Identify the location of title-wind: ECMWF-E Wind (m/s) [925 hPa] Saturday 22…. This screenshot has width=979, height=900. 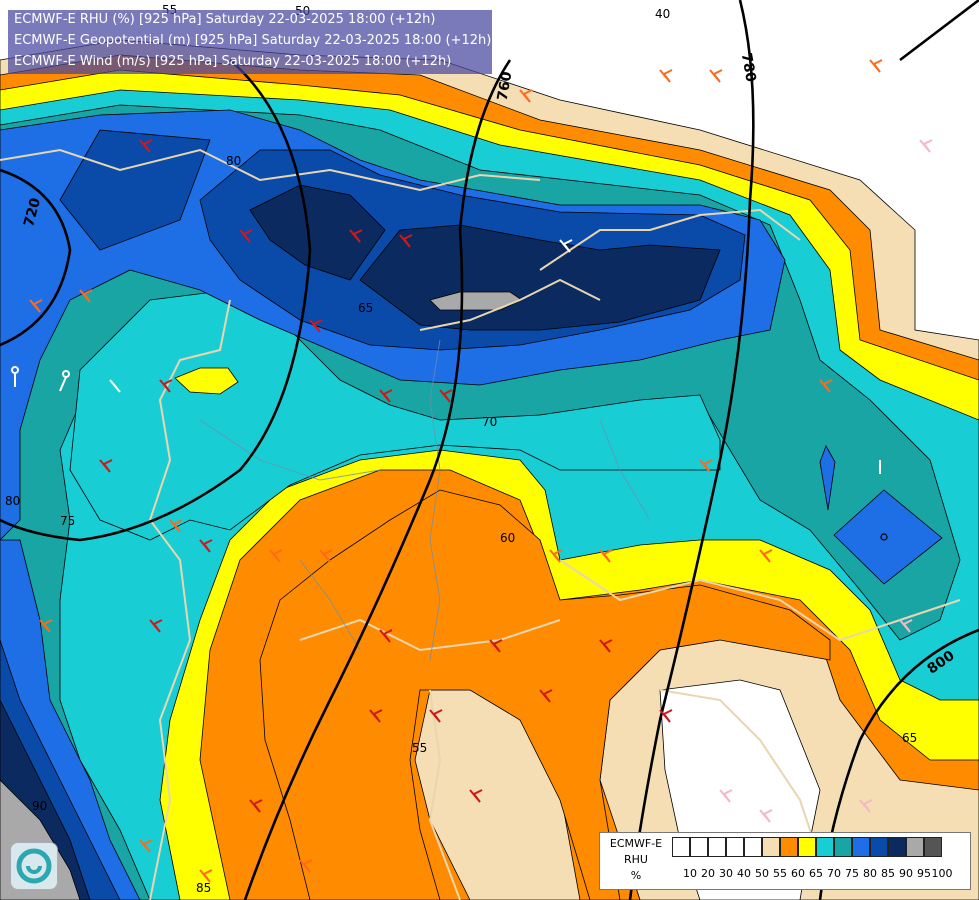
(233, 61).